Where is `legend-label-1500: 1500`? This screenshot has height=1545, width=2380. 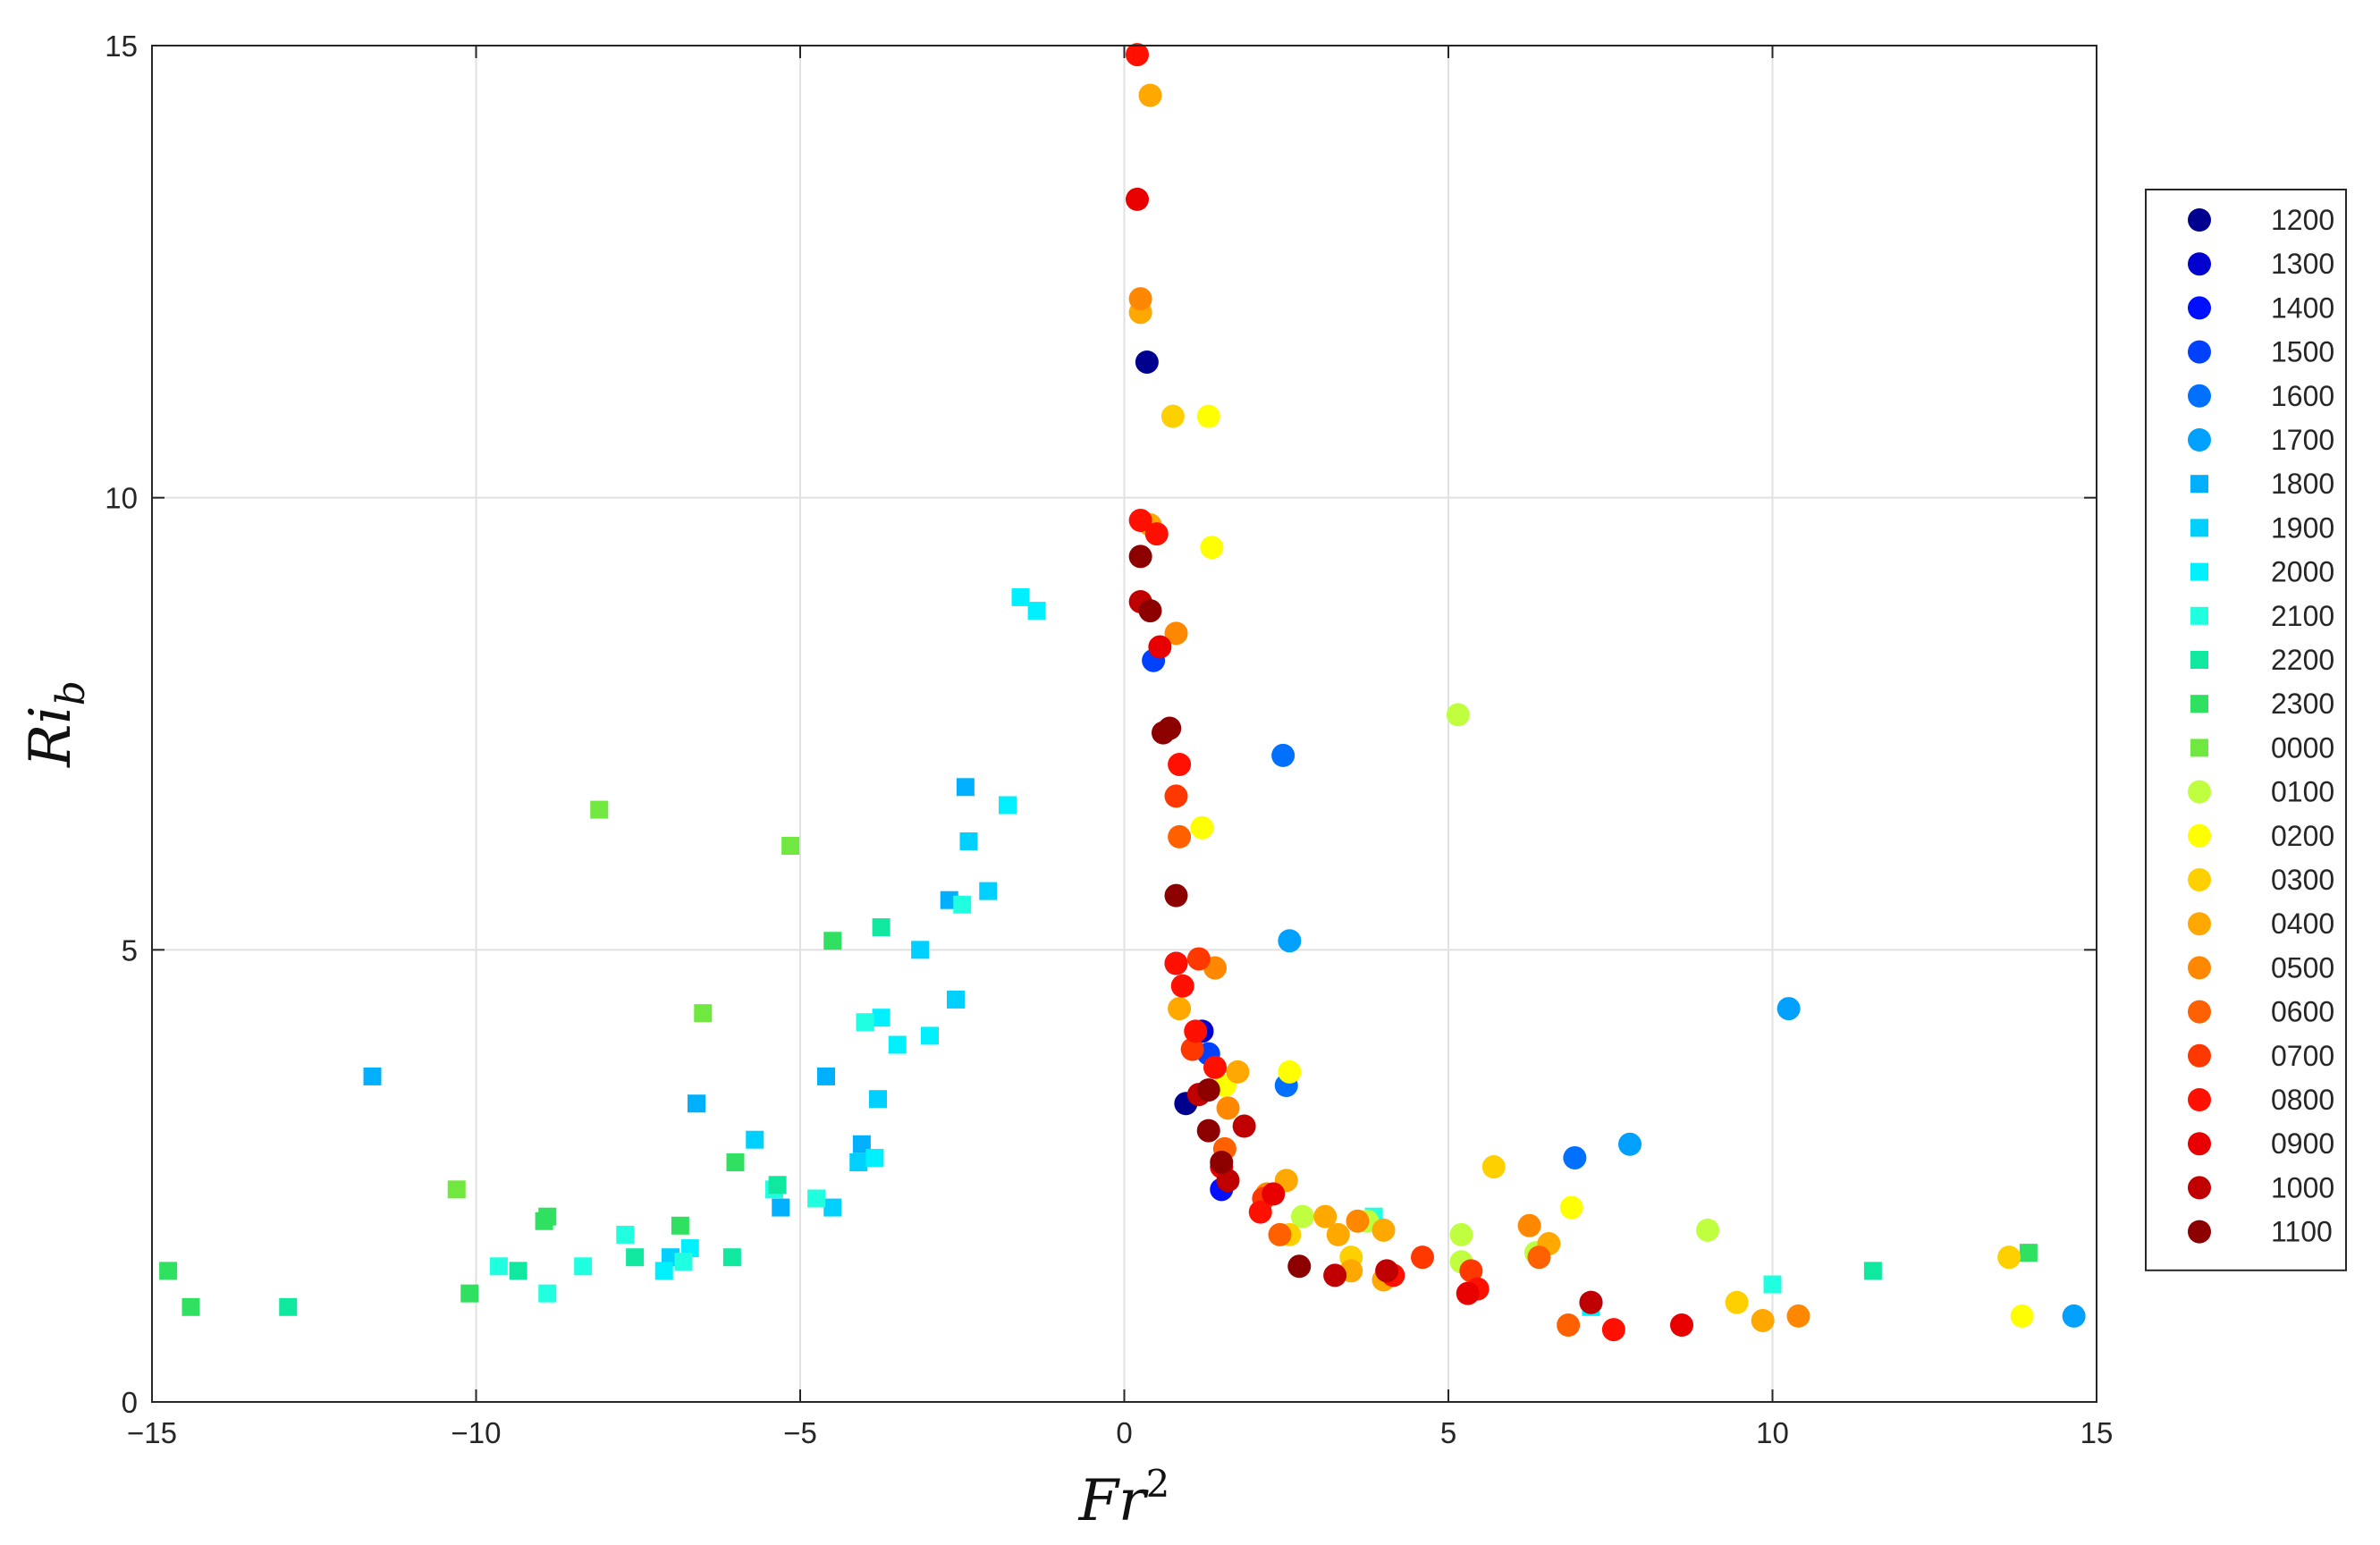 legend-label-1500: 1500 is located at coordinates (2302, 352).